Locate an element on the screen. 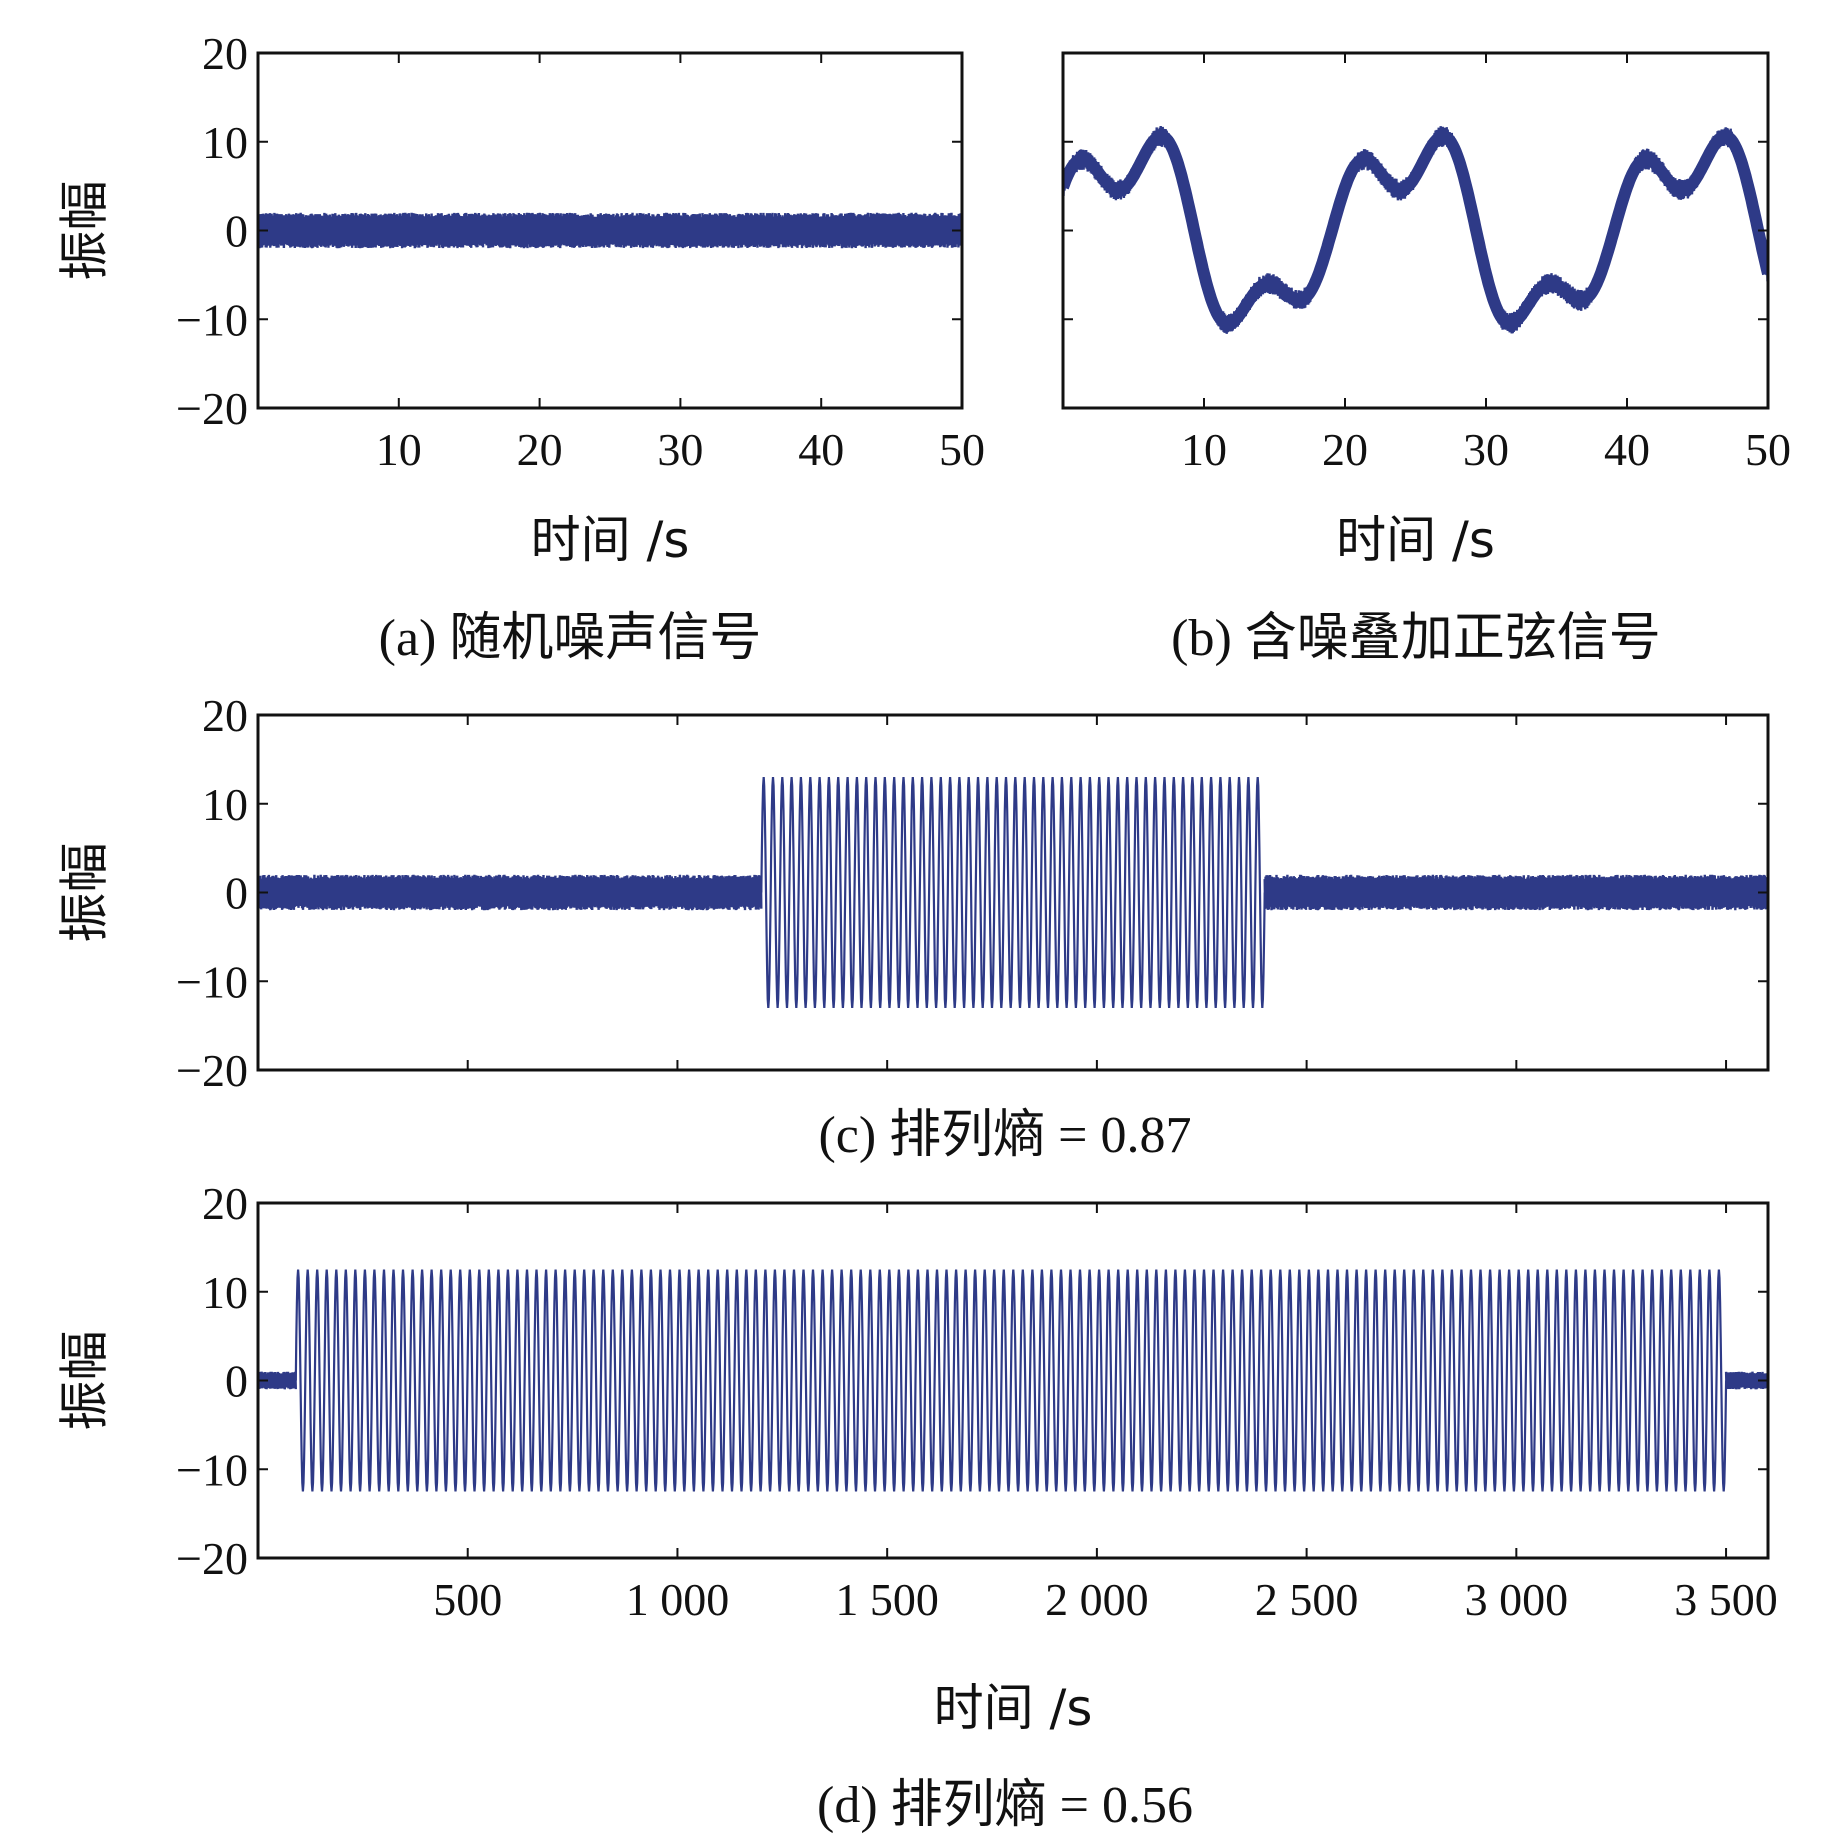 The height and width of the screenshot is (1843, 1843). x-tick-label: 2 500 is located at coordinates (1307, 1599).